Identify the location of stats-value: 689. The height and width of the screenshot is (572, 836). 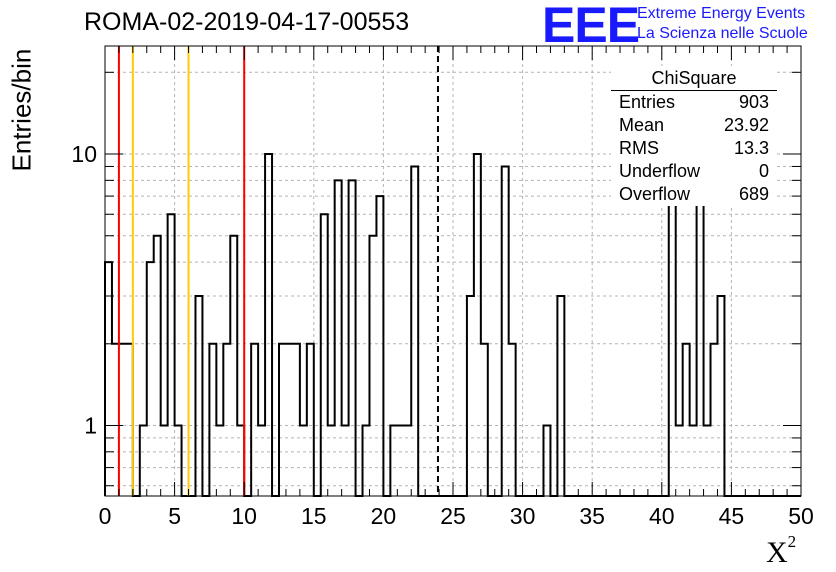
(753, 194).